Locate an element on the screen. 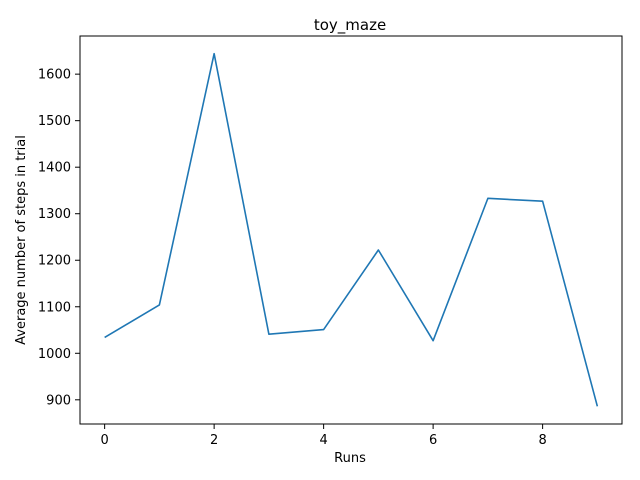 The height and width of the screenshot is (480, 640). x-tick-label: 6 is located at coordinates (433, 440).